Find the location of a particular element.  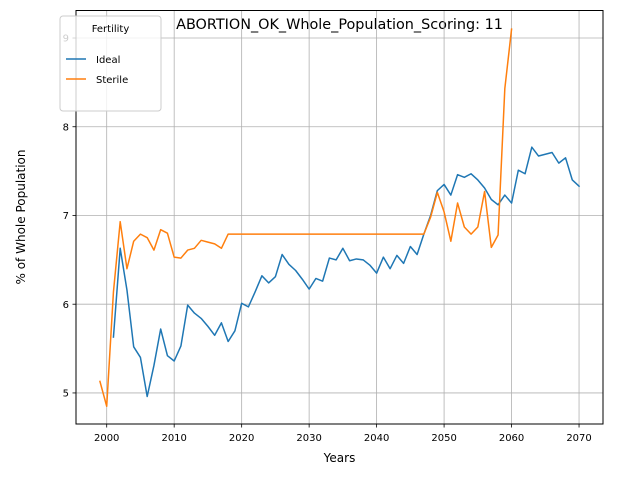

y-tick-label: 6 is located at coordinates (66, 305).